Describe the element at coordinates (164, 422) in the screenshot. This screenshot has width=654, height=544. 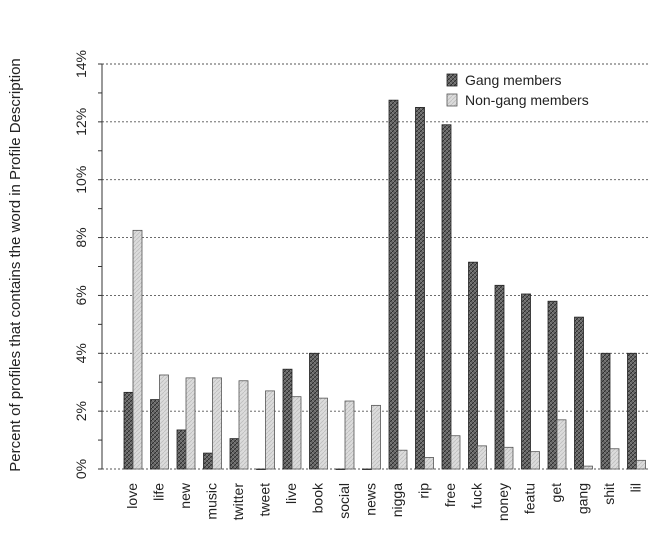
I see `bar-nongang-life` at that location.